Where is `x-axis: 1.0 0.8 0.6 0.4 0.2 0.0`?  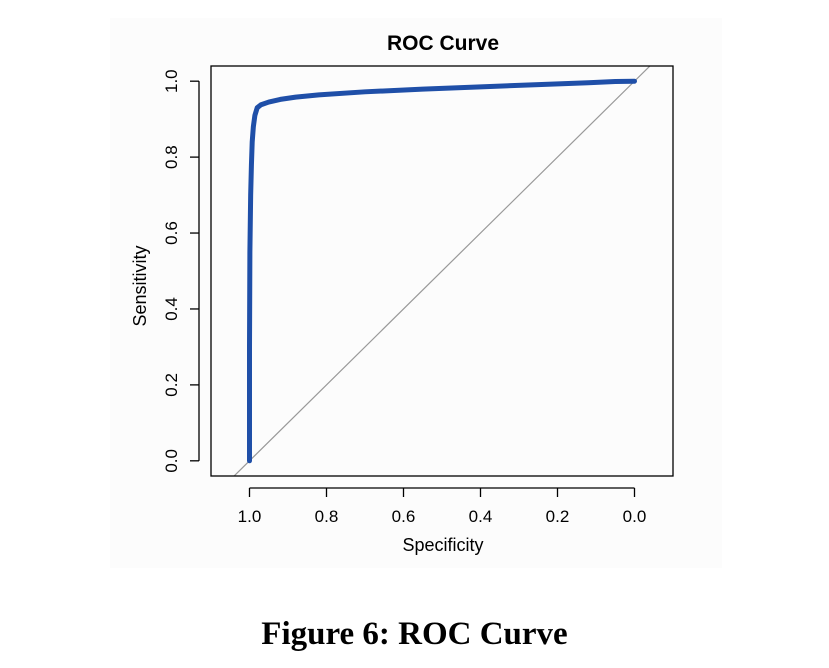 x-axis: 1.0 0.8 0.6 0.4 0.2 0.0 is located at coordinates (442, 506).